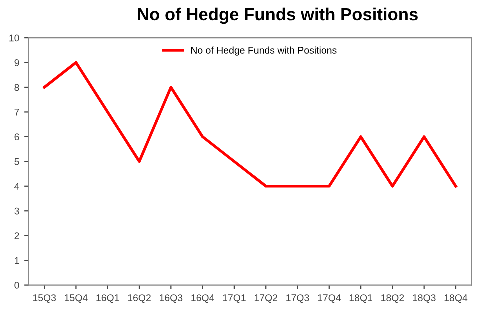  I want to click on y-tick-label: 2, so click(17, 236).